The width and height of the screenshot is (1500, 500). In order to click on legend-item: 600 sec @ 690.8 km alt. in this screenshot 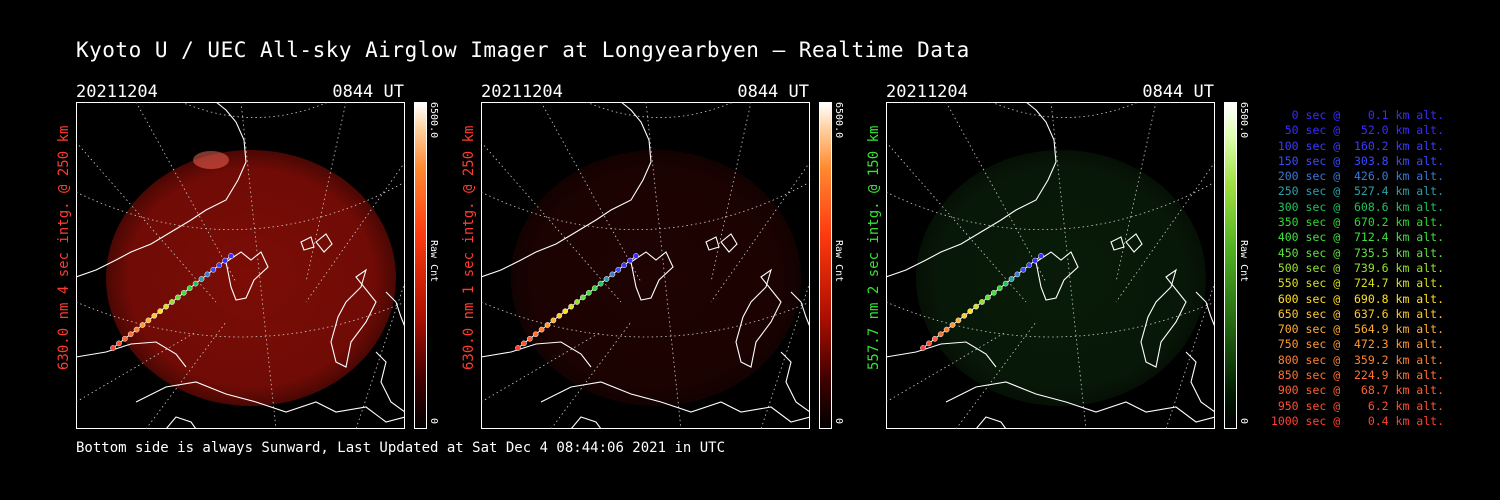, I will do `click(1357, 298)`.